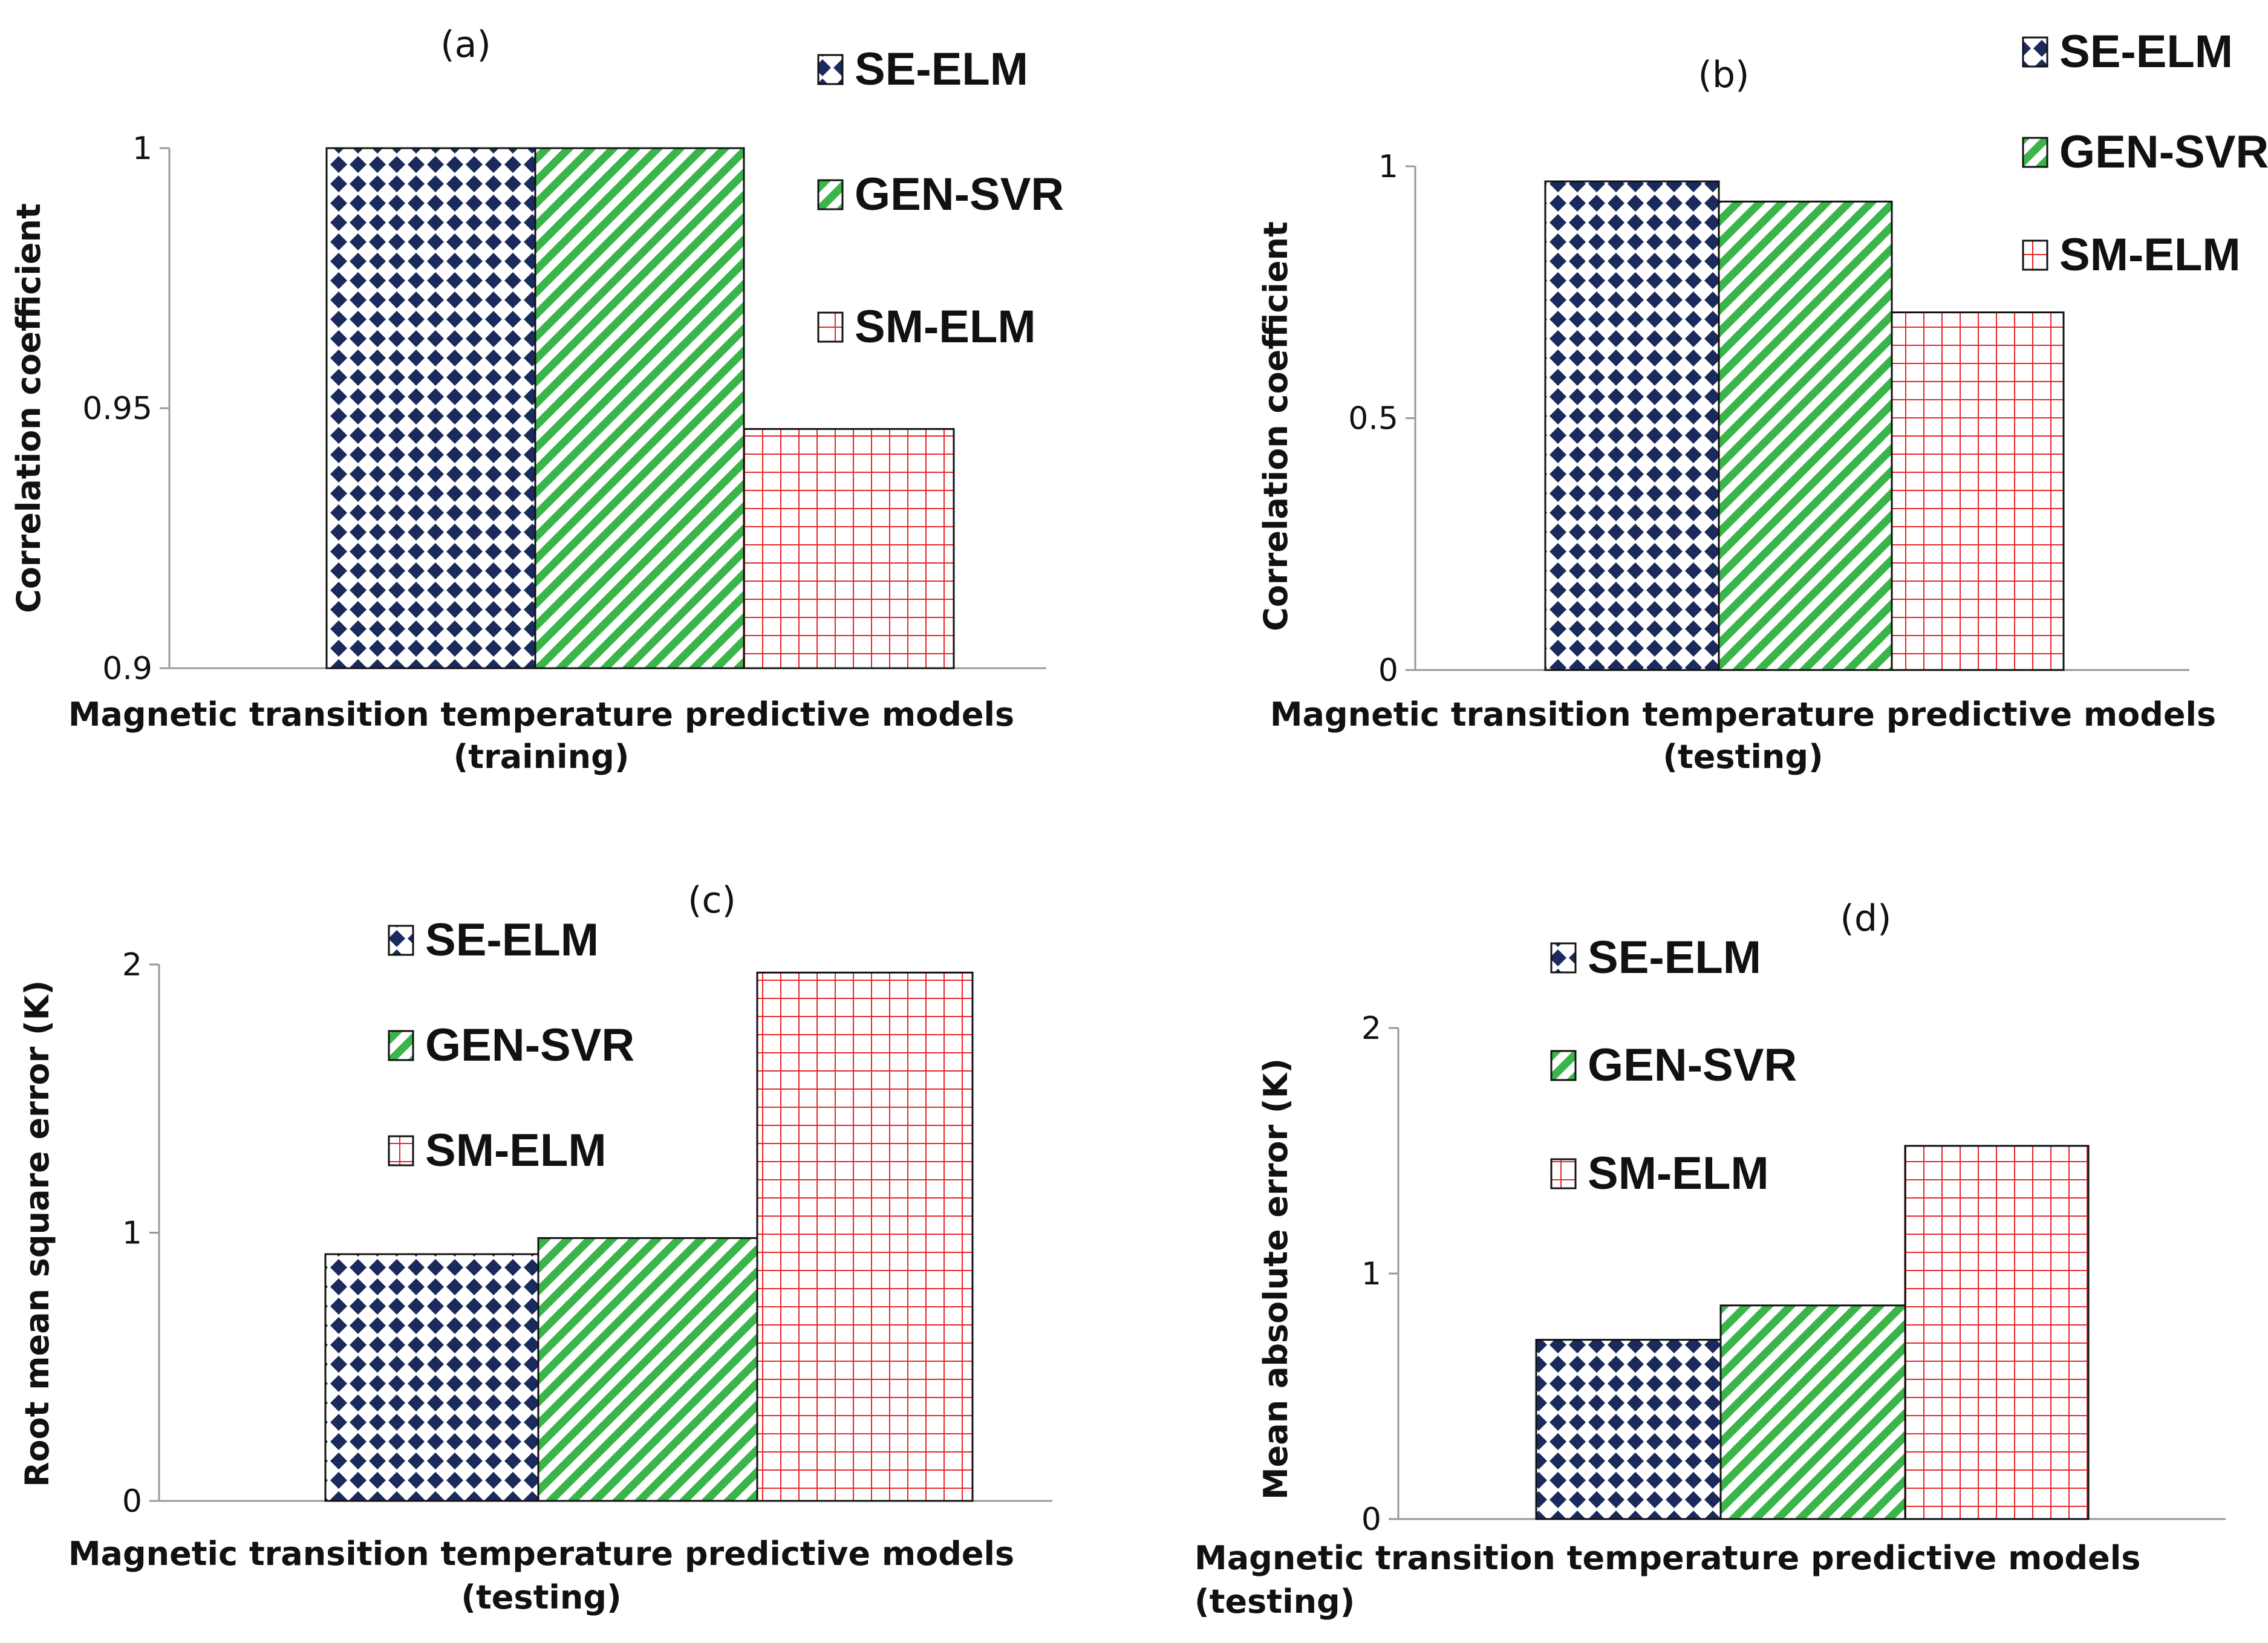  Describe the element at coordinates (1793, 1274) in the screenshot. I see `panel-d-plot: 0 1 2` at that location.